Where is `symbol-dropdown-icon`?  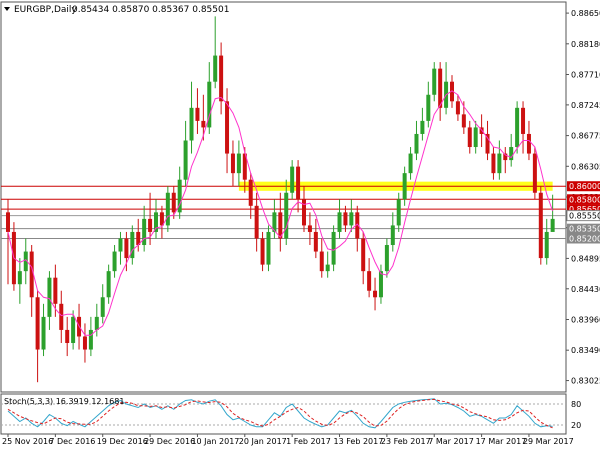
symbol-dropdown-icon is located at coordinates (7, 9).